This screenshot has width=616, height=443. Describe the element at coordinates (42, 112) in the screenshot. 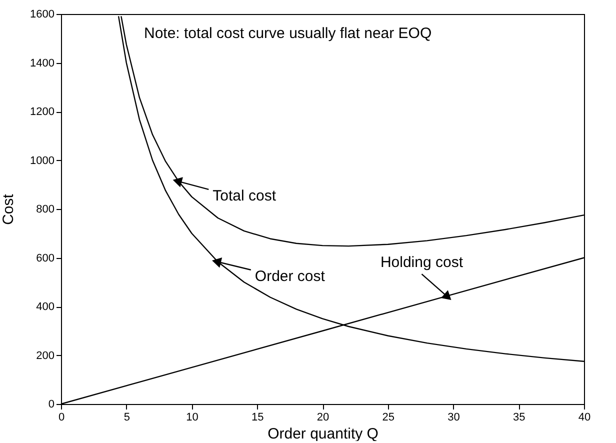

I see `y-tick-label: 1200` at that location.